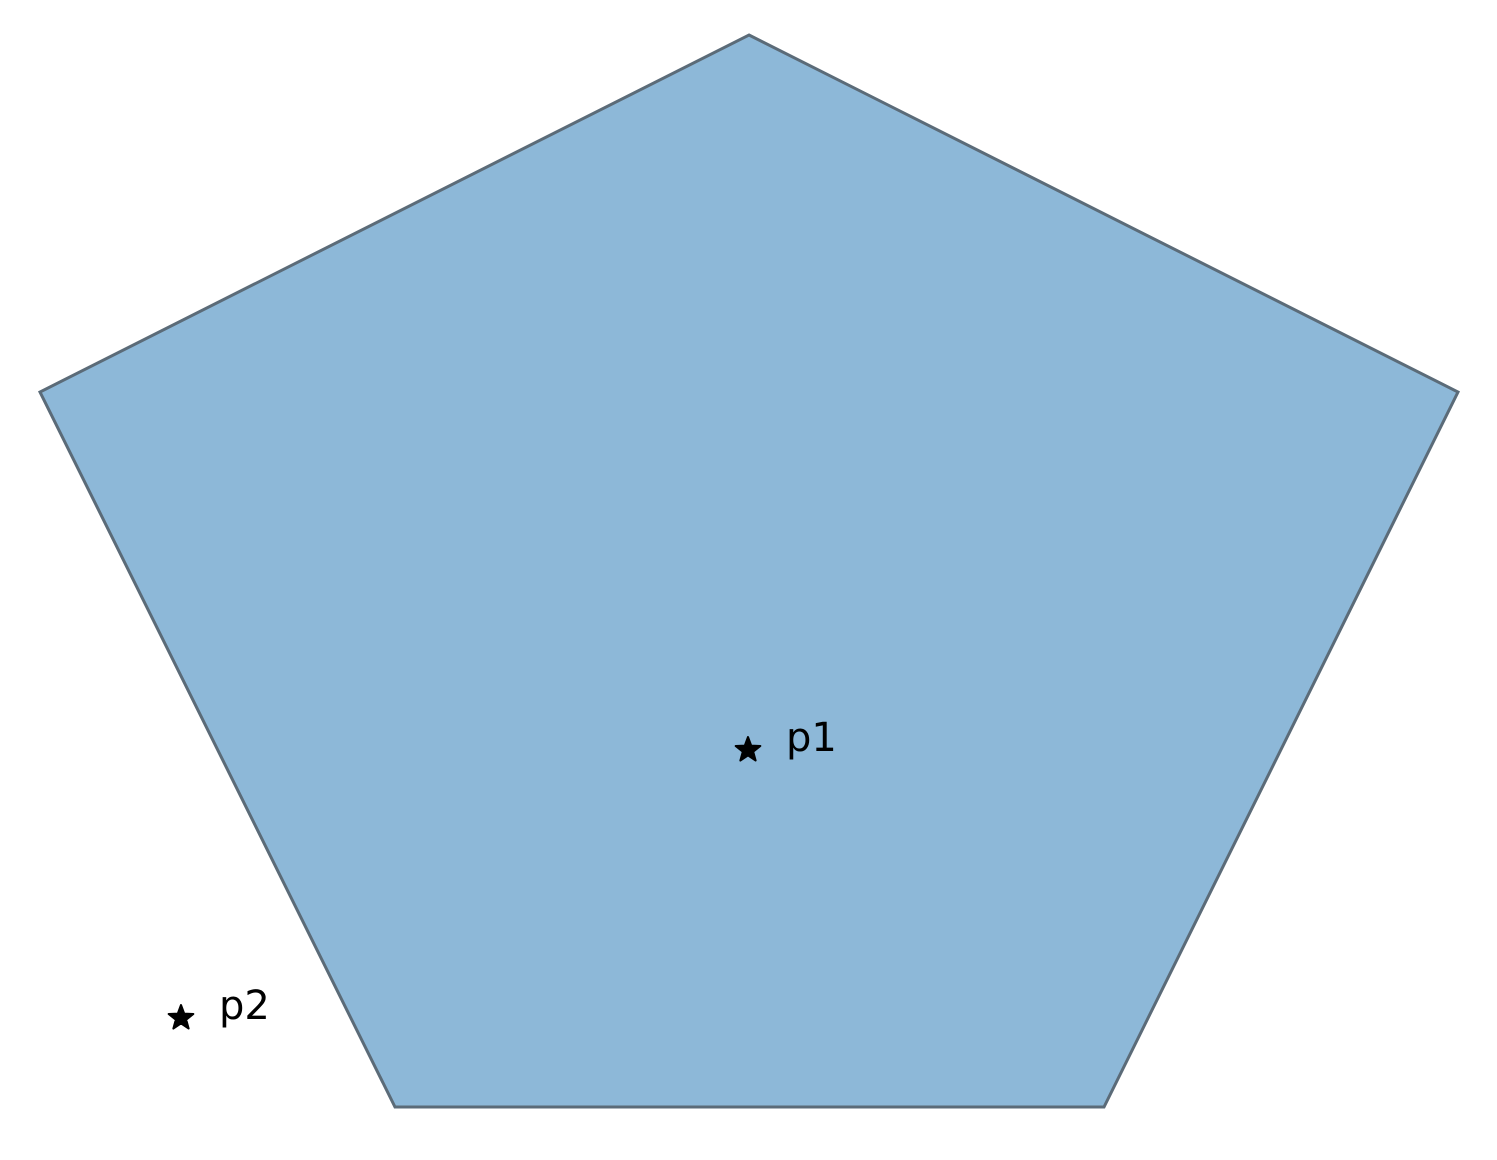 The image size is (1497, 1160). I want to click on star-marker-p1-icon, so click(748, 749).